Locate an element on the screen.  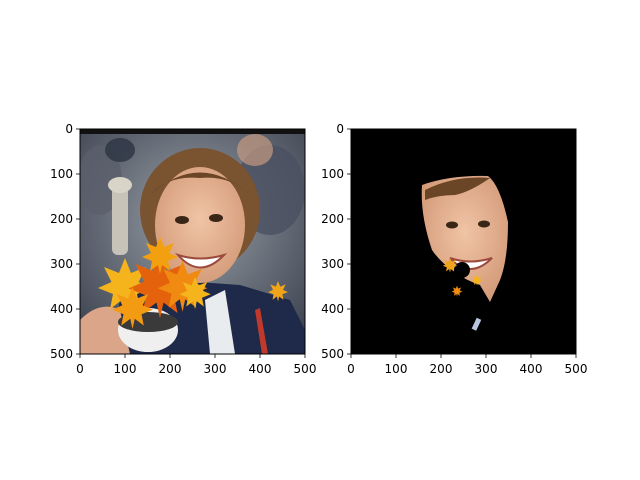
left-y-tick-label: 300 is located at coordinates (61, 264).